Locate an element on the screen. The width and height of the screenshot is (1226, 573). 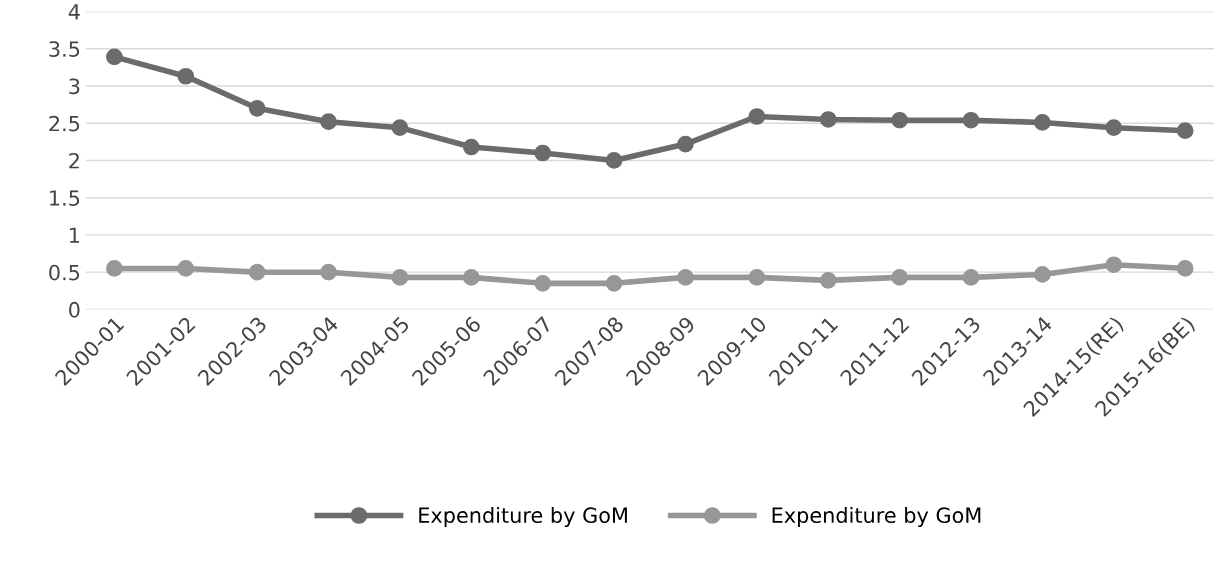
y-tick-label: 4 is located at coordinates (74, 12).